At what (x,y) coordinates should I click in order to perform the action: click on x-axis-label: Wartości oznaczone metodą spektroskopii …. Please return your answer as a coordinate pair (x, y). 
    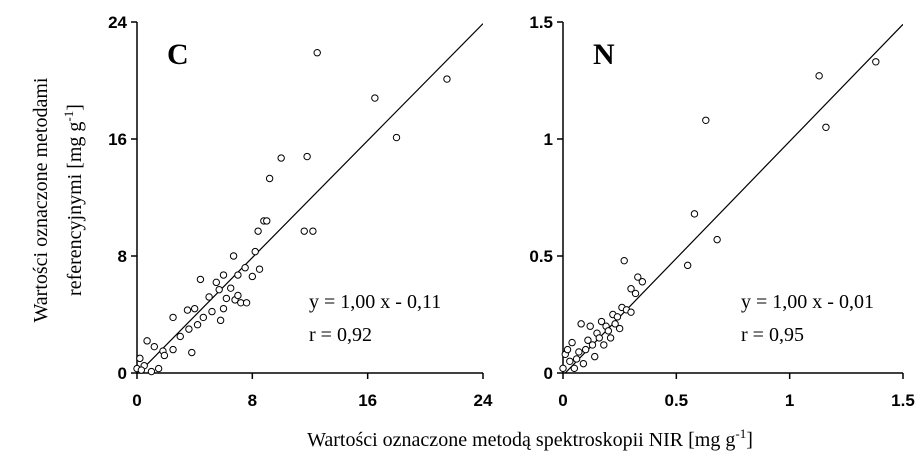
    Looking at the image, I should click on (530, 438).